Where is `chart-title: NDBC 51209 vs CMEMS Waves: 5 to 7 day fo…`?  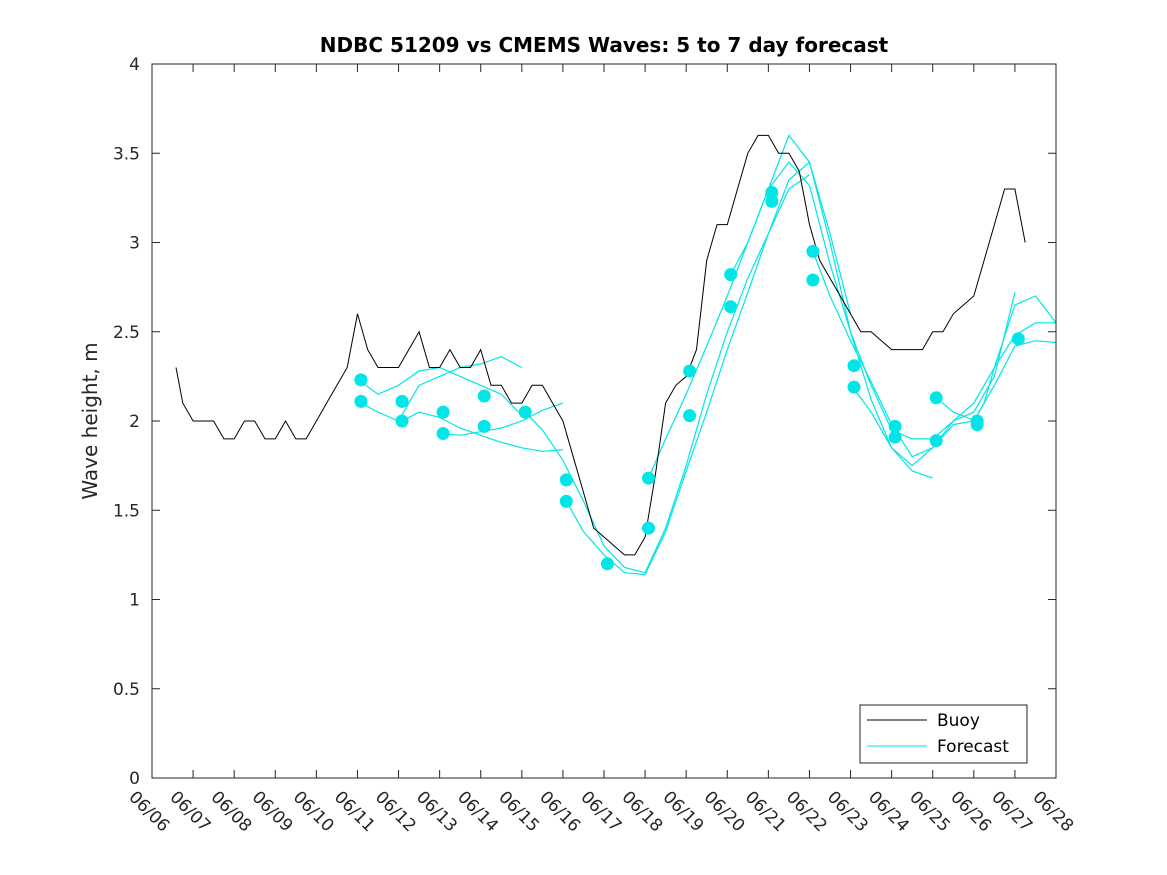 chart-title: NDBC 51209 vs CMEMS Waves: 5 to 7 day fo… is located at coordinates (604, 45).